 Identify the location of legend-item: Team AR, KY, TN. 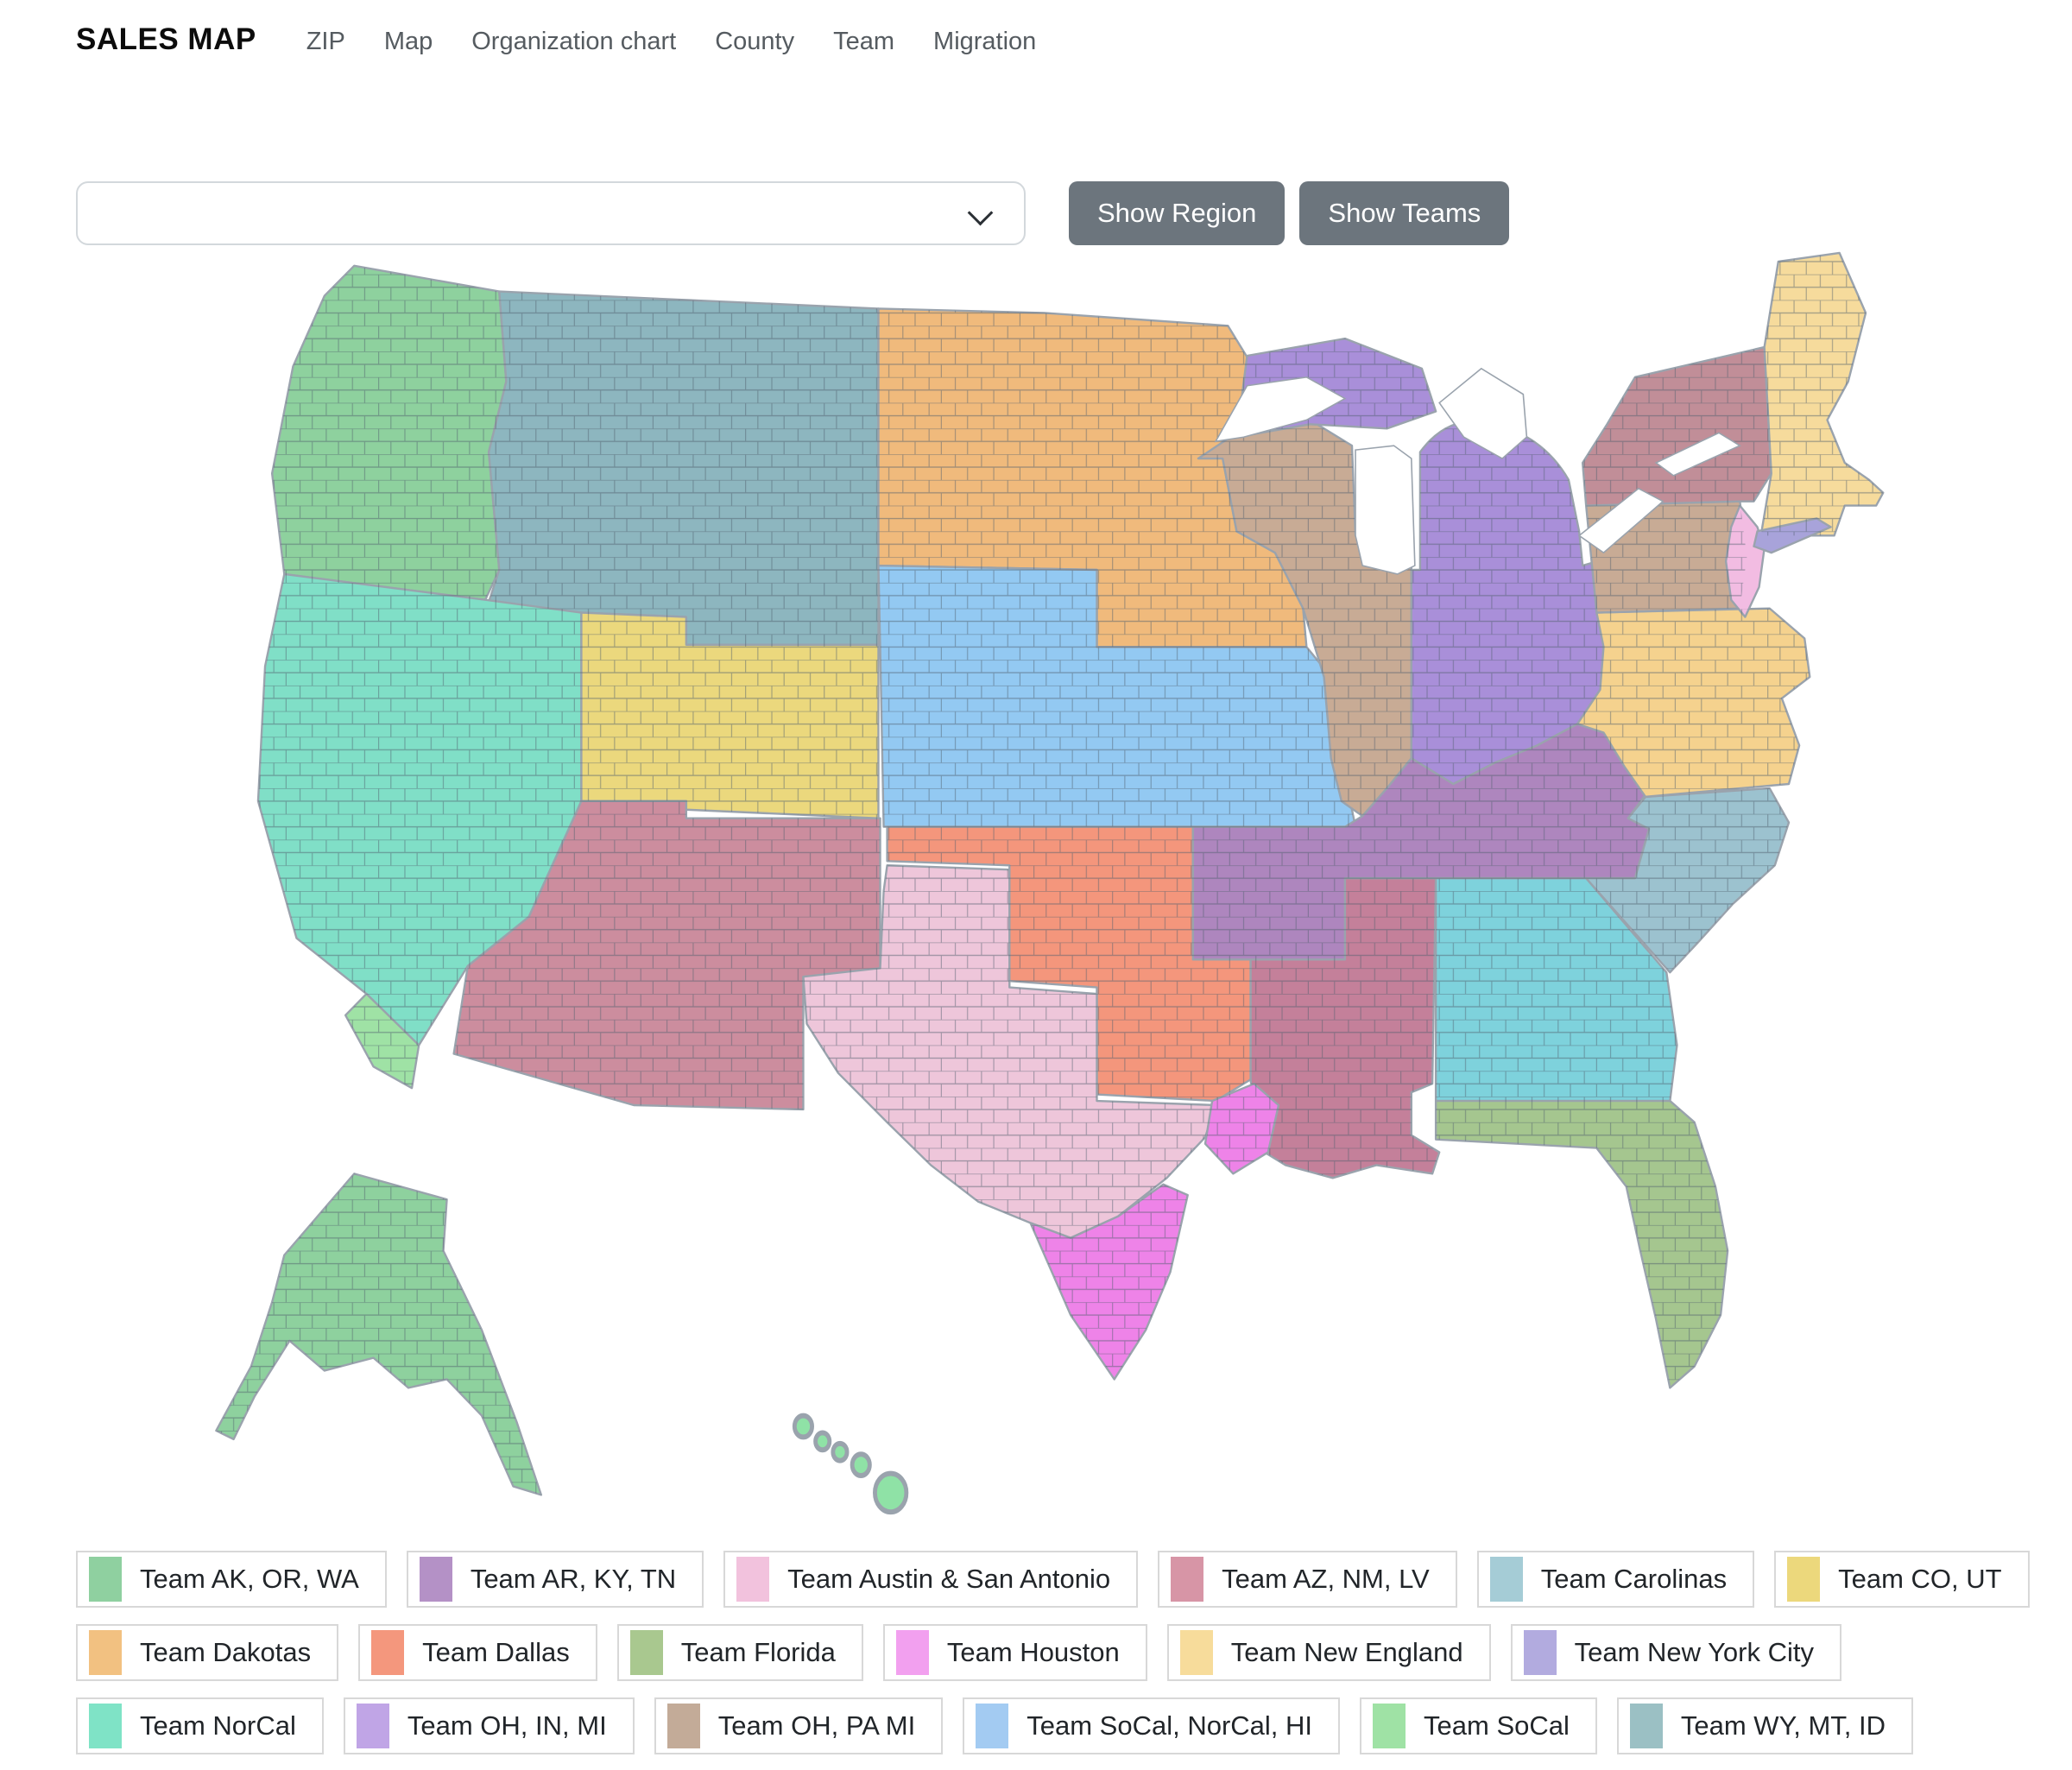
(555, 1579).